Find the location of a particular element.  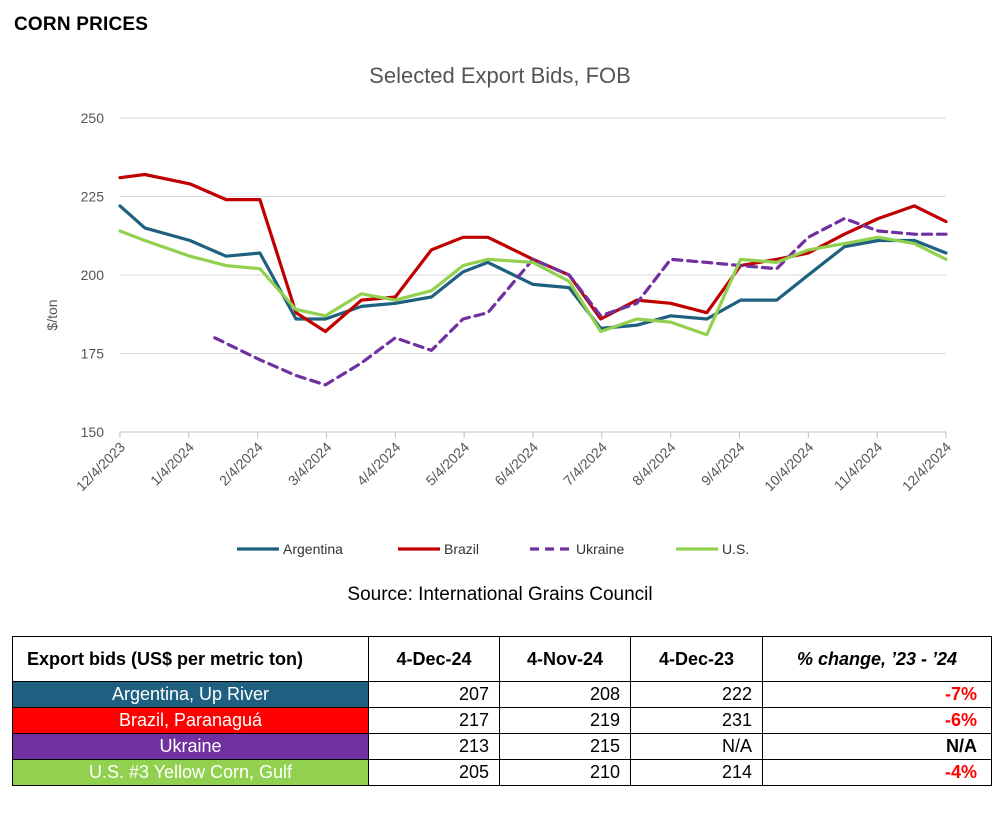

header-cell: % change, ’23 - ’24 is located at coordinates (877, 659).